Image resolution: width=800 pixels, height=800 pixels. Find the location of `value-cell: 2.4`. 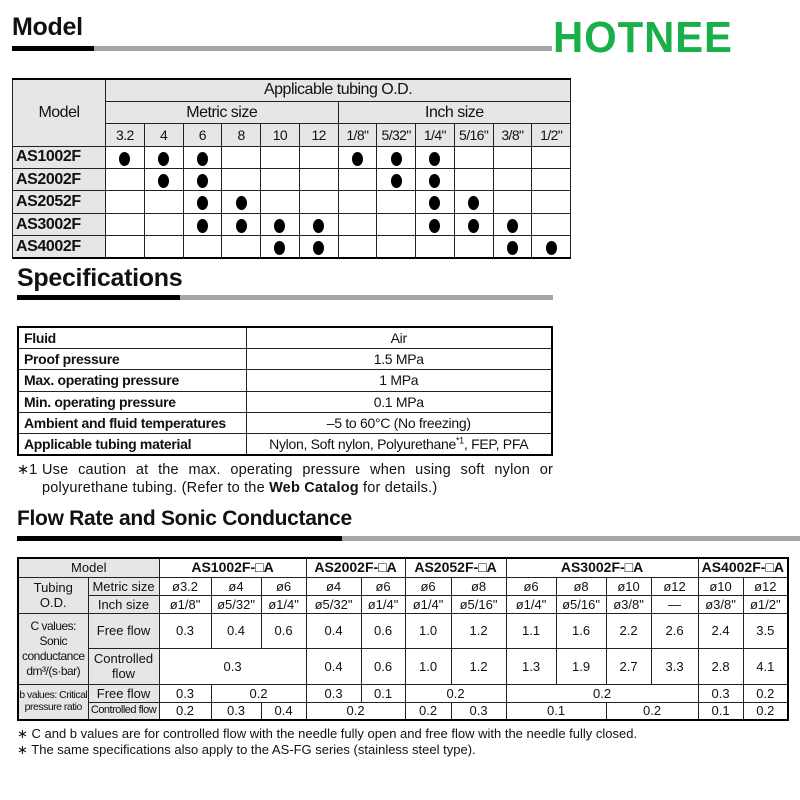

value-cell: 2.4 is located at coordinates (720, 630).